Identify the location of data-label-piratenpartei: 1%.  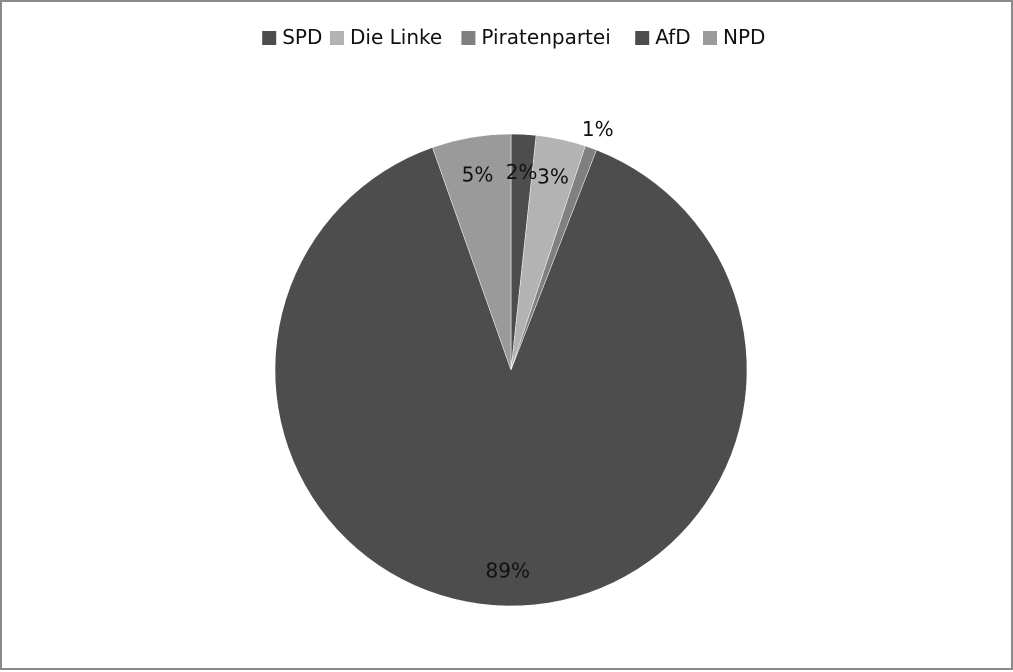
(598, 129).